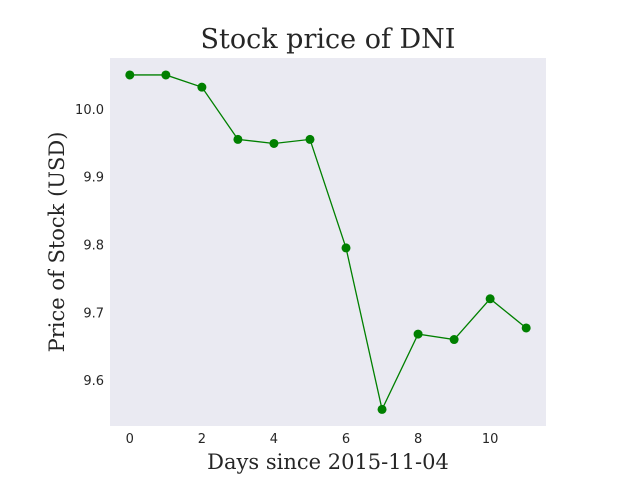  I want to click on x-tick-labels: 0 2 4 6 8 10, so click(312, 439).